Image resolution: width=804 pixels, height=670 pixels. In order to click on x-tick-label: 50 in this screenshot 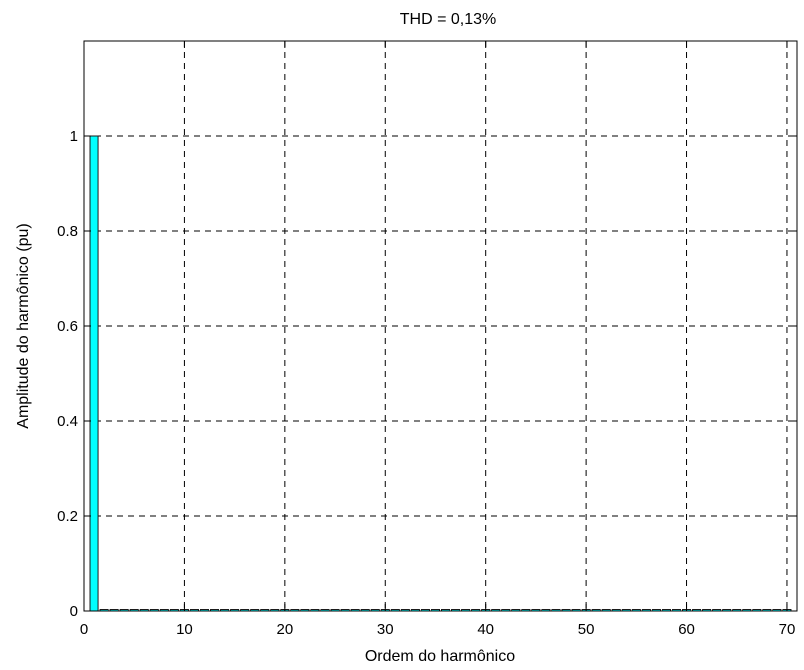, I will do `click(586, 629)`.